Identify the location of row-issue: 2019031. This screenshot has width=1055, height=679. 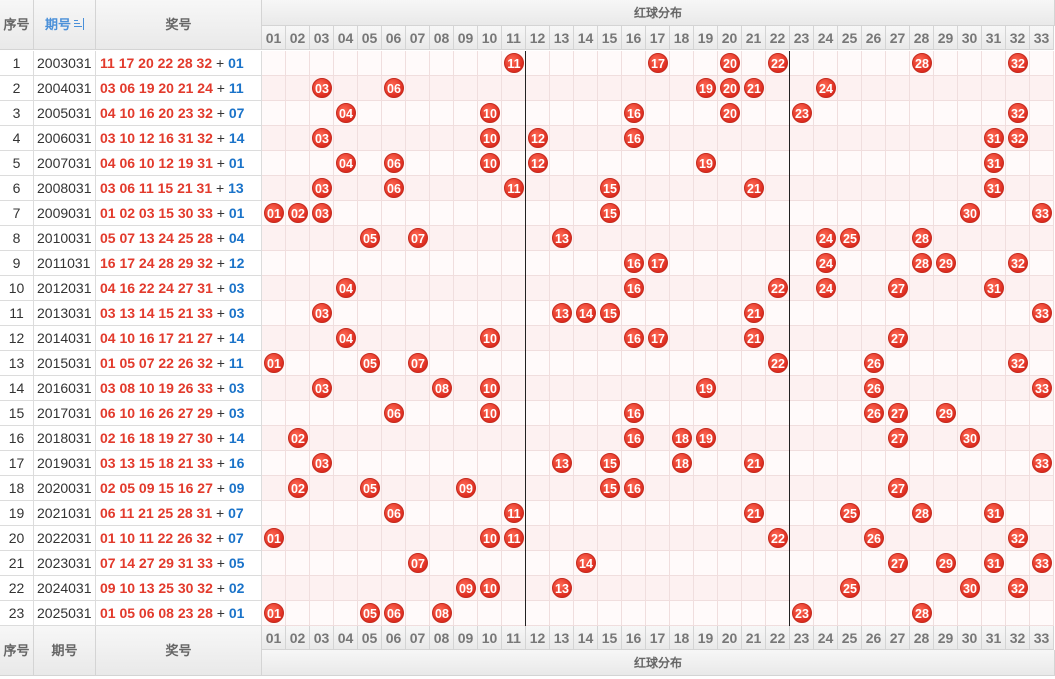
(65, 463).